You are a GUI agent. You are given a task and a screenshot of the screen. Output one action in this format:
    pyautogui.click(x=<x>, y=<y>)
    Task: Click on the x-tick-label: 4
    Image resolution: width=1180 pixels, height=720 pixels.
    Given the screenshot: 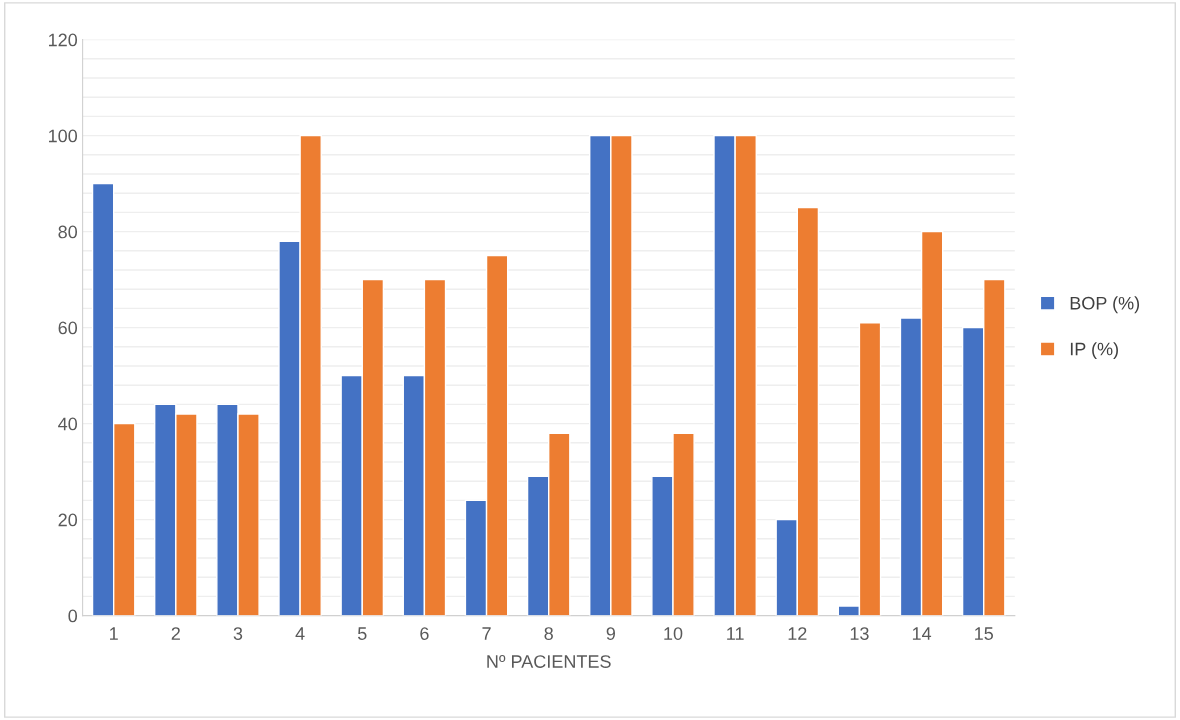 What is the action you would take?
    pyautogui.click(x=300, y=633)
    